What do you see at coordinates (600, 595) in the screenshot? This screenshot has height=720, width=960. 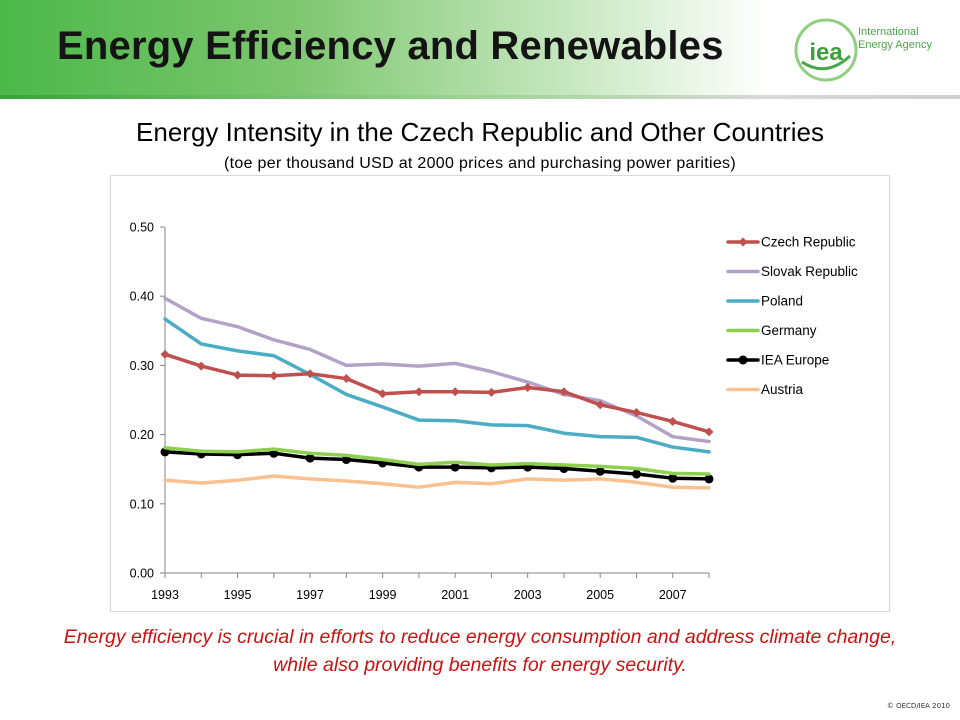 I see `x-tick-label: 2005` at bounding box center [600, 595].